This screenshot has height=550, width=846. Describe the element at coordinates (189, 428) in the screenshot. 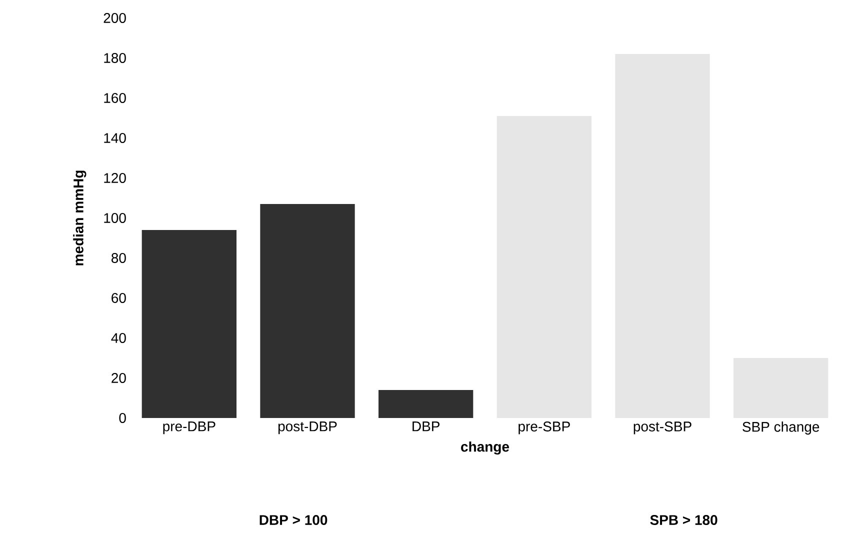

I see `x-tick-label: pre-DBP` at that location.